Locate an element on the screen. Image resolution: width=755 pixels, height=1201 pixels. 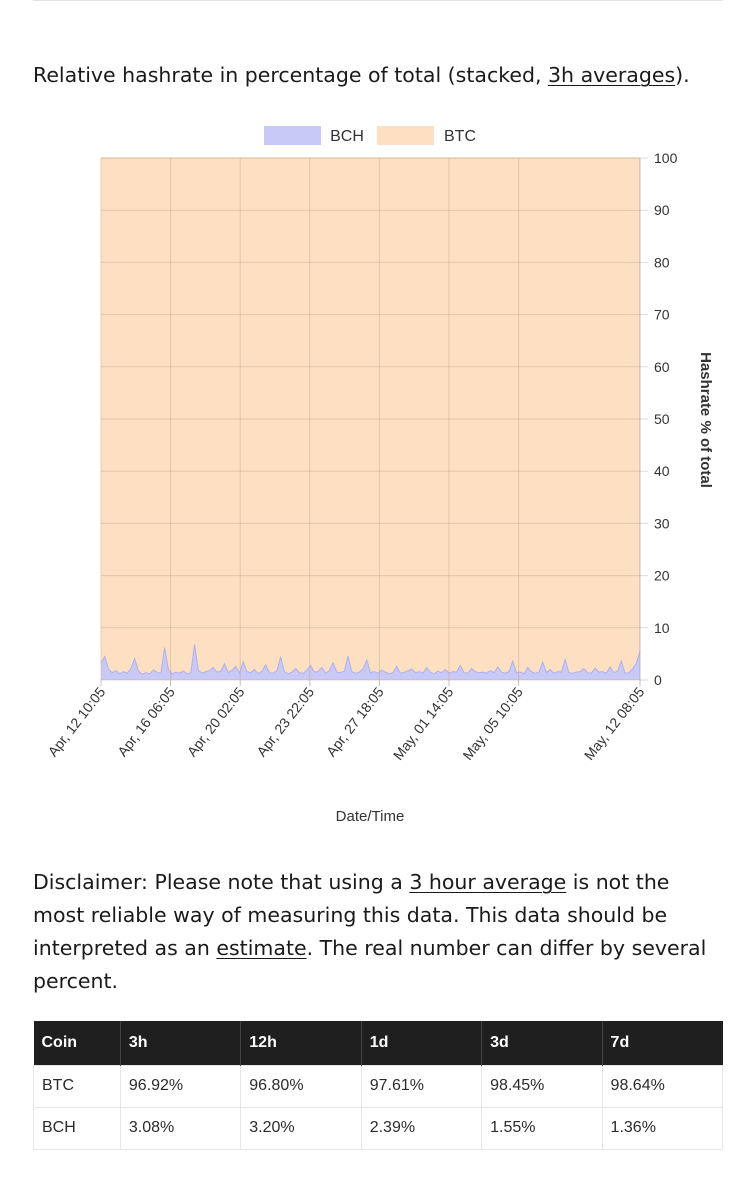
table-header-row: Coin 3h 12h 1d 3d 7d is located at coordinates (378, 1043).